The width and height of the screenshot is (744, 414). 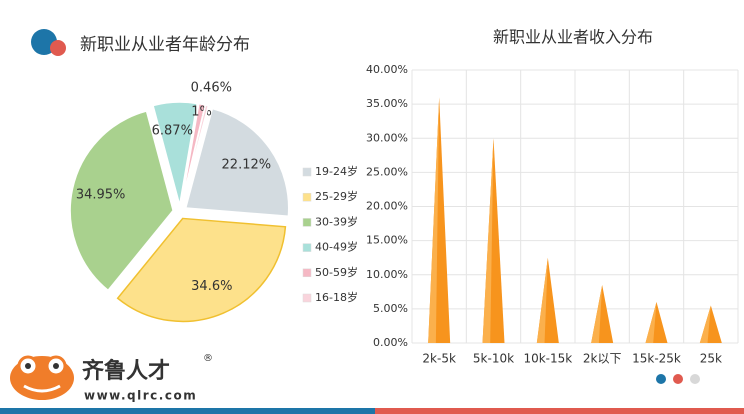 What do you see at coordinates (387, 171) in the screenshot?
I see `y-tick-label: 25.00%` at bounding box center [387, 171].